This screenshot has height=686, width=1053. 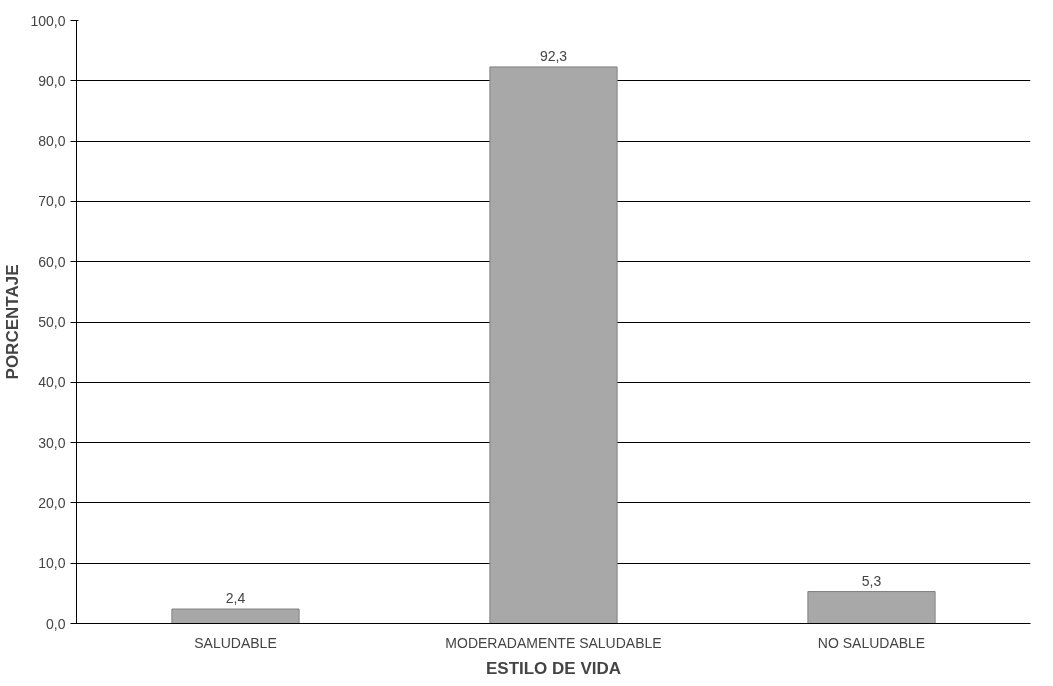 I want to click on y-tick-label: 80,0, so click(x=52, y=141).